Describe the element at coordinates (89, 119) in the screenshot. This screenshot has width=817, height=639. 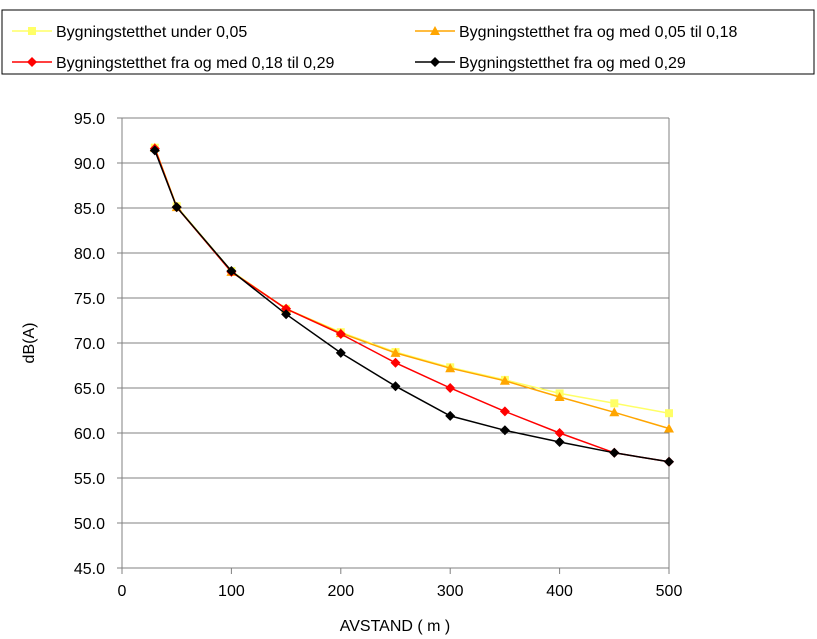
I see `y-tick-label: 95.0` at that location.